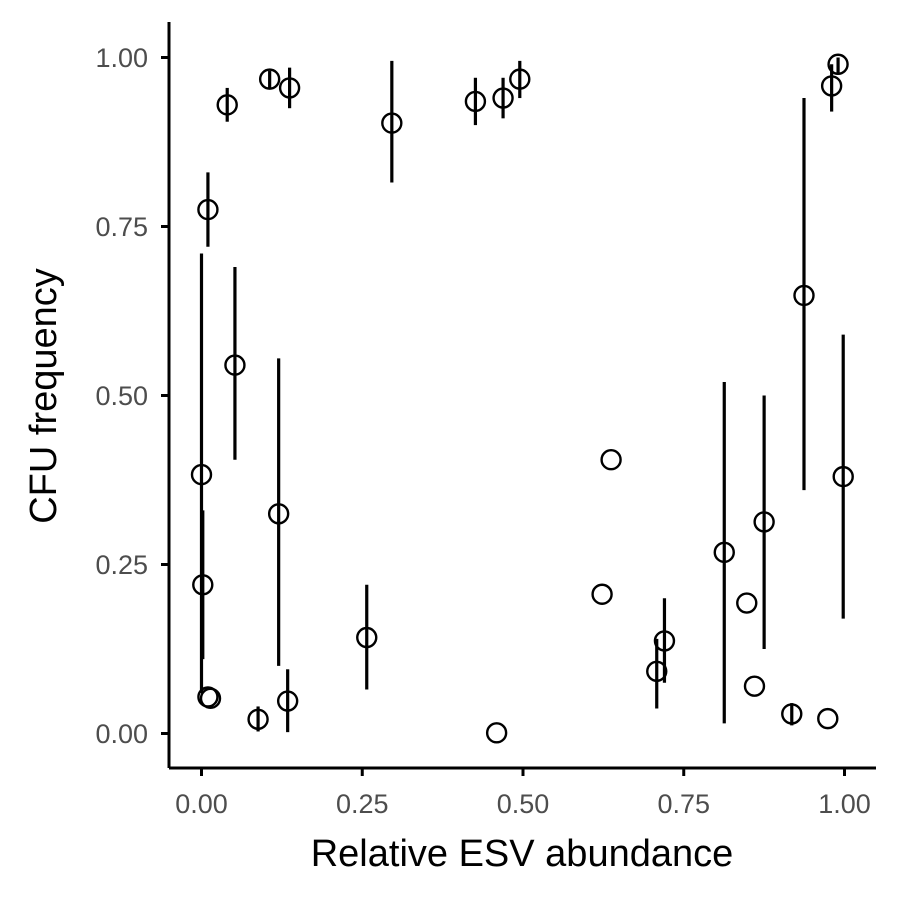  What do you see at coordinates (121, 58) in the screenshot?
I see `y-tick-label: 1.00` at bounding box center [121, 58].